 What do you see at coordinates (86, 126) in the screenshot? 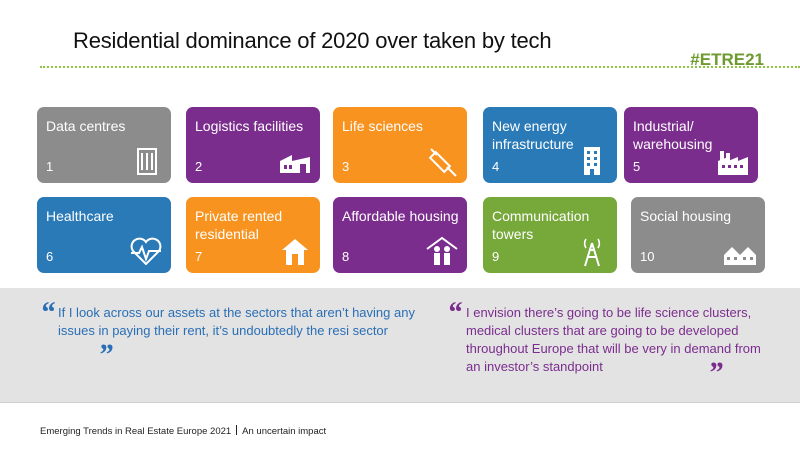
I see `sector-label: Data centres` at bounding box center [86, 126].